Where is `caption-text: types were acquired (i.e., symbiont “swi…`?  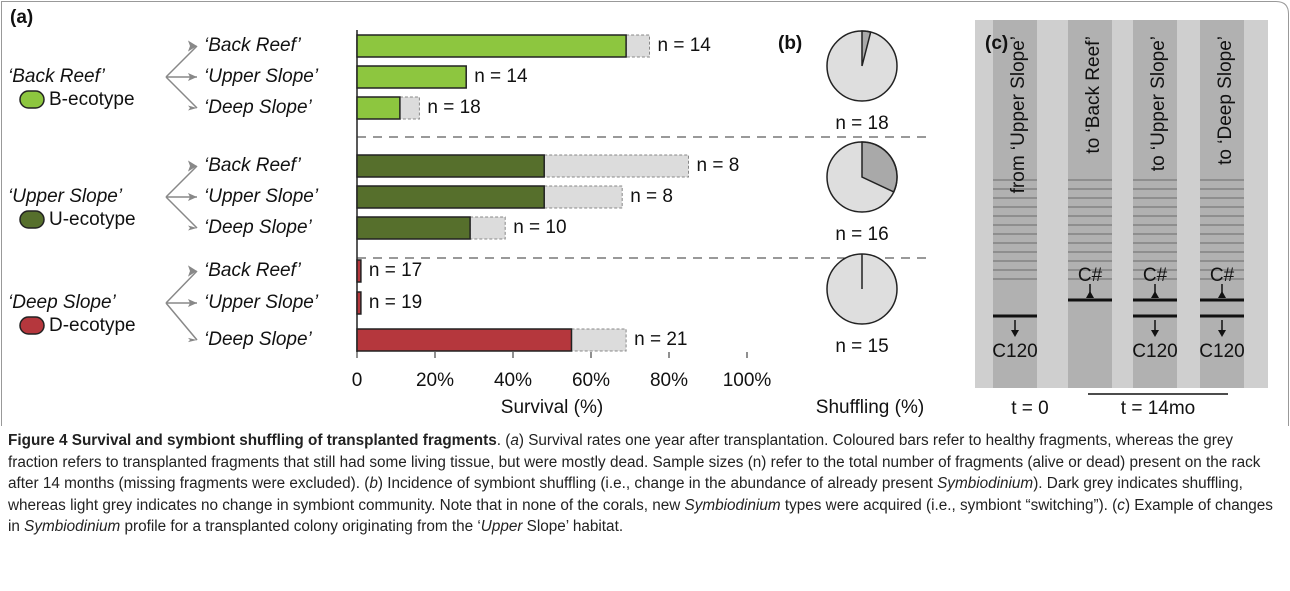 caption-text: types were acquired (i.e., symbiont “swi… is located at coordinates (949, 505).